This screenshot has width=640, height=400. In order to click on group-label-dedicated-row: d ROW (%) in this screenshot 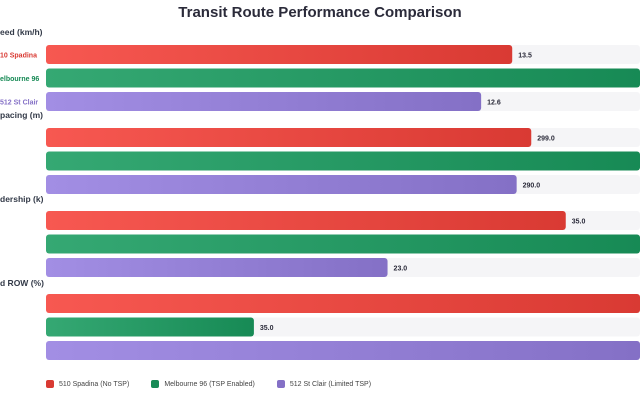, I will do `click(22, 283)`.